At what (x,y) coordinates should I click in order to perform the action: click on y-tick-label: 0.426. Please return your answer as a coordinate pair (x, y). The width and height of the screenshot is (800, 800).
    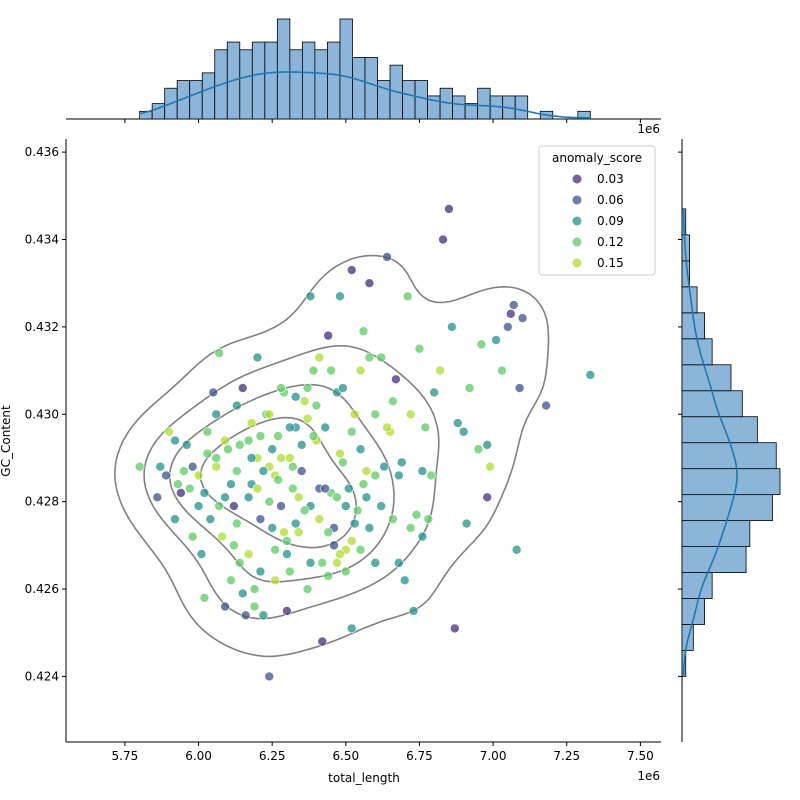
    Looking at the image, I should click on (42, 589).